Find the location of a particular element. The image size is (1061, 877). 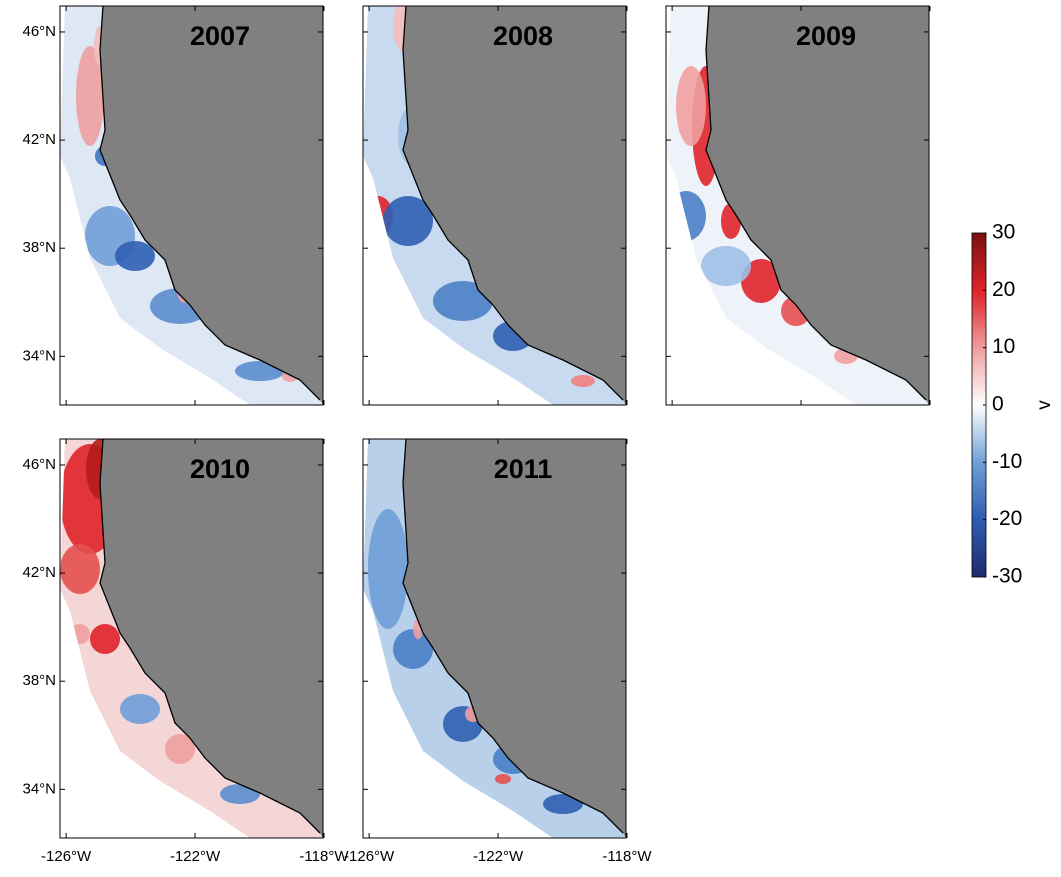

map-panel: 2009 is located at coordinates (798, 205).